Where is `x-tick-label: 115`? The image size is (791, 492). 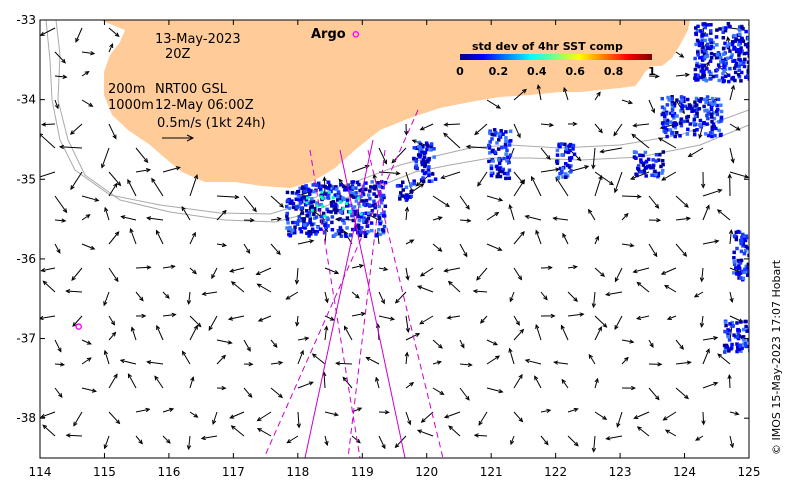
x-tick-label: 115 is located at coordinates (104, 472).